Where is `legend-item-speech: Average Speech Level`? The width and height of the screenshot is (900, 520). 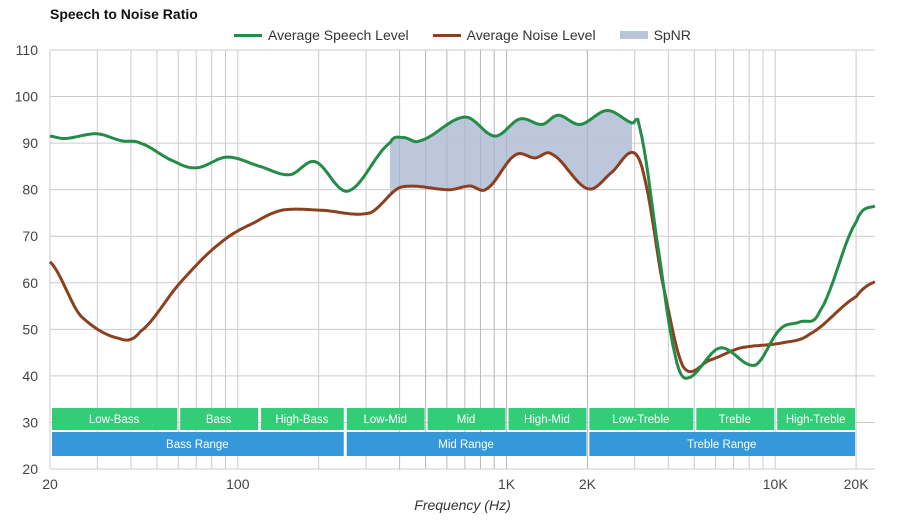 legend-item-speech: Average Speech Level is located at coordinates (321, 35).